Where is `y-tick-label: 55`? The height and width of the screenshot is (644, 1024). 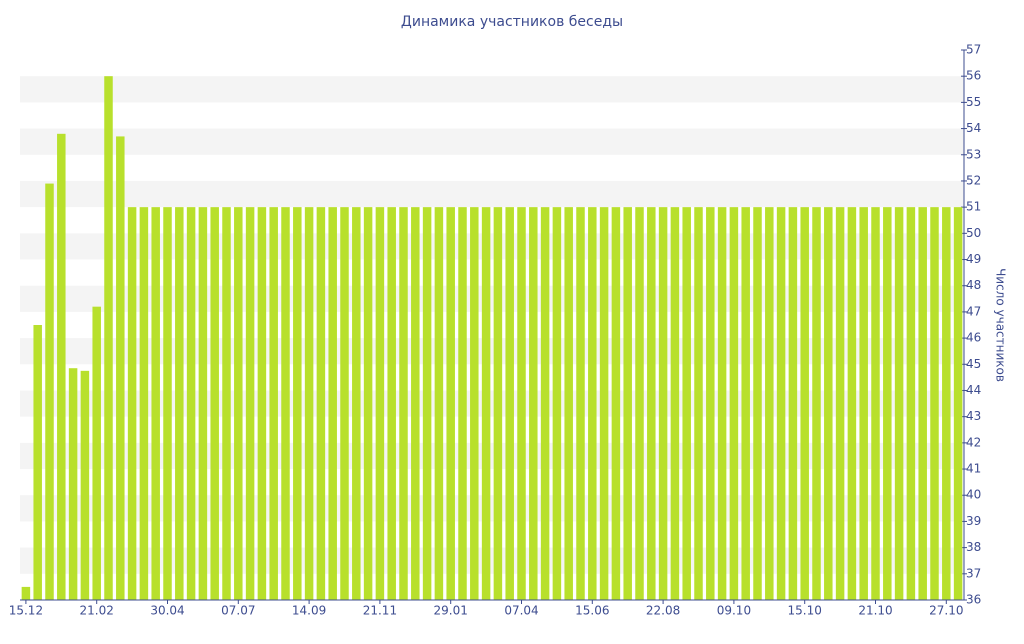
y-tick-label: 55 is located at coordinates (973, 102).